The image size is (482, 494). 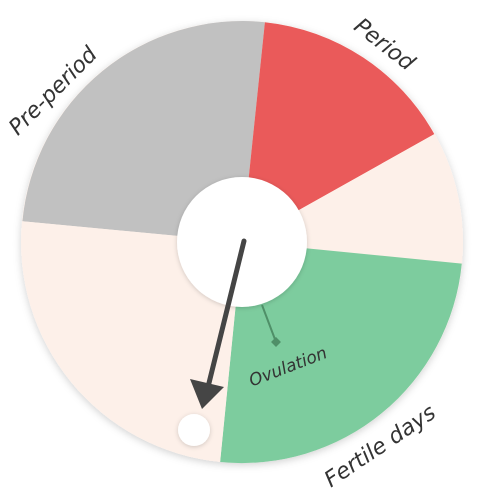 What do you see at coordinates (271, 325) in the screenshot?
I see `ovulation-marker-icon` at bounding box center [271, 325].